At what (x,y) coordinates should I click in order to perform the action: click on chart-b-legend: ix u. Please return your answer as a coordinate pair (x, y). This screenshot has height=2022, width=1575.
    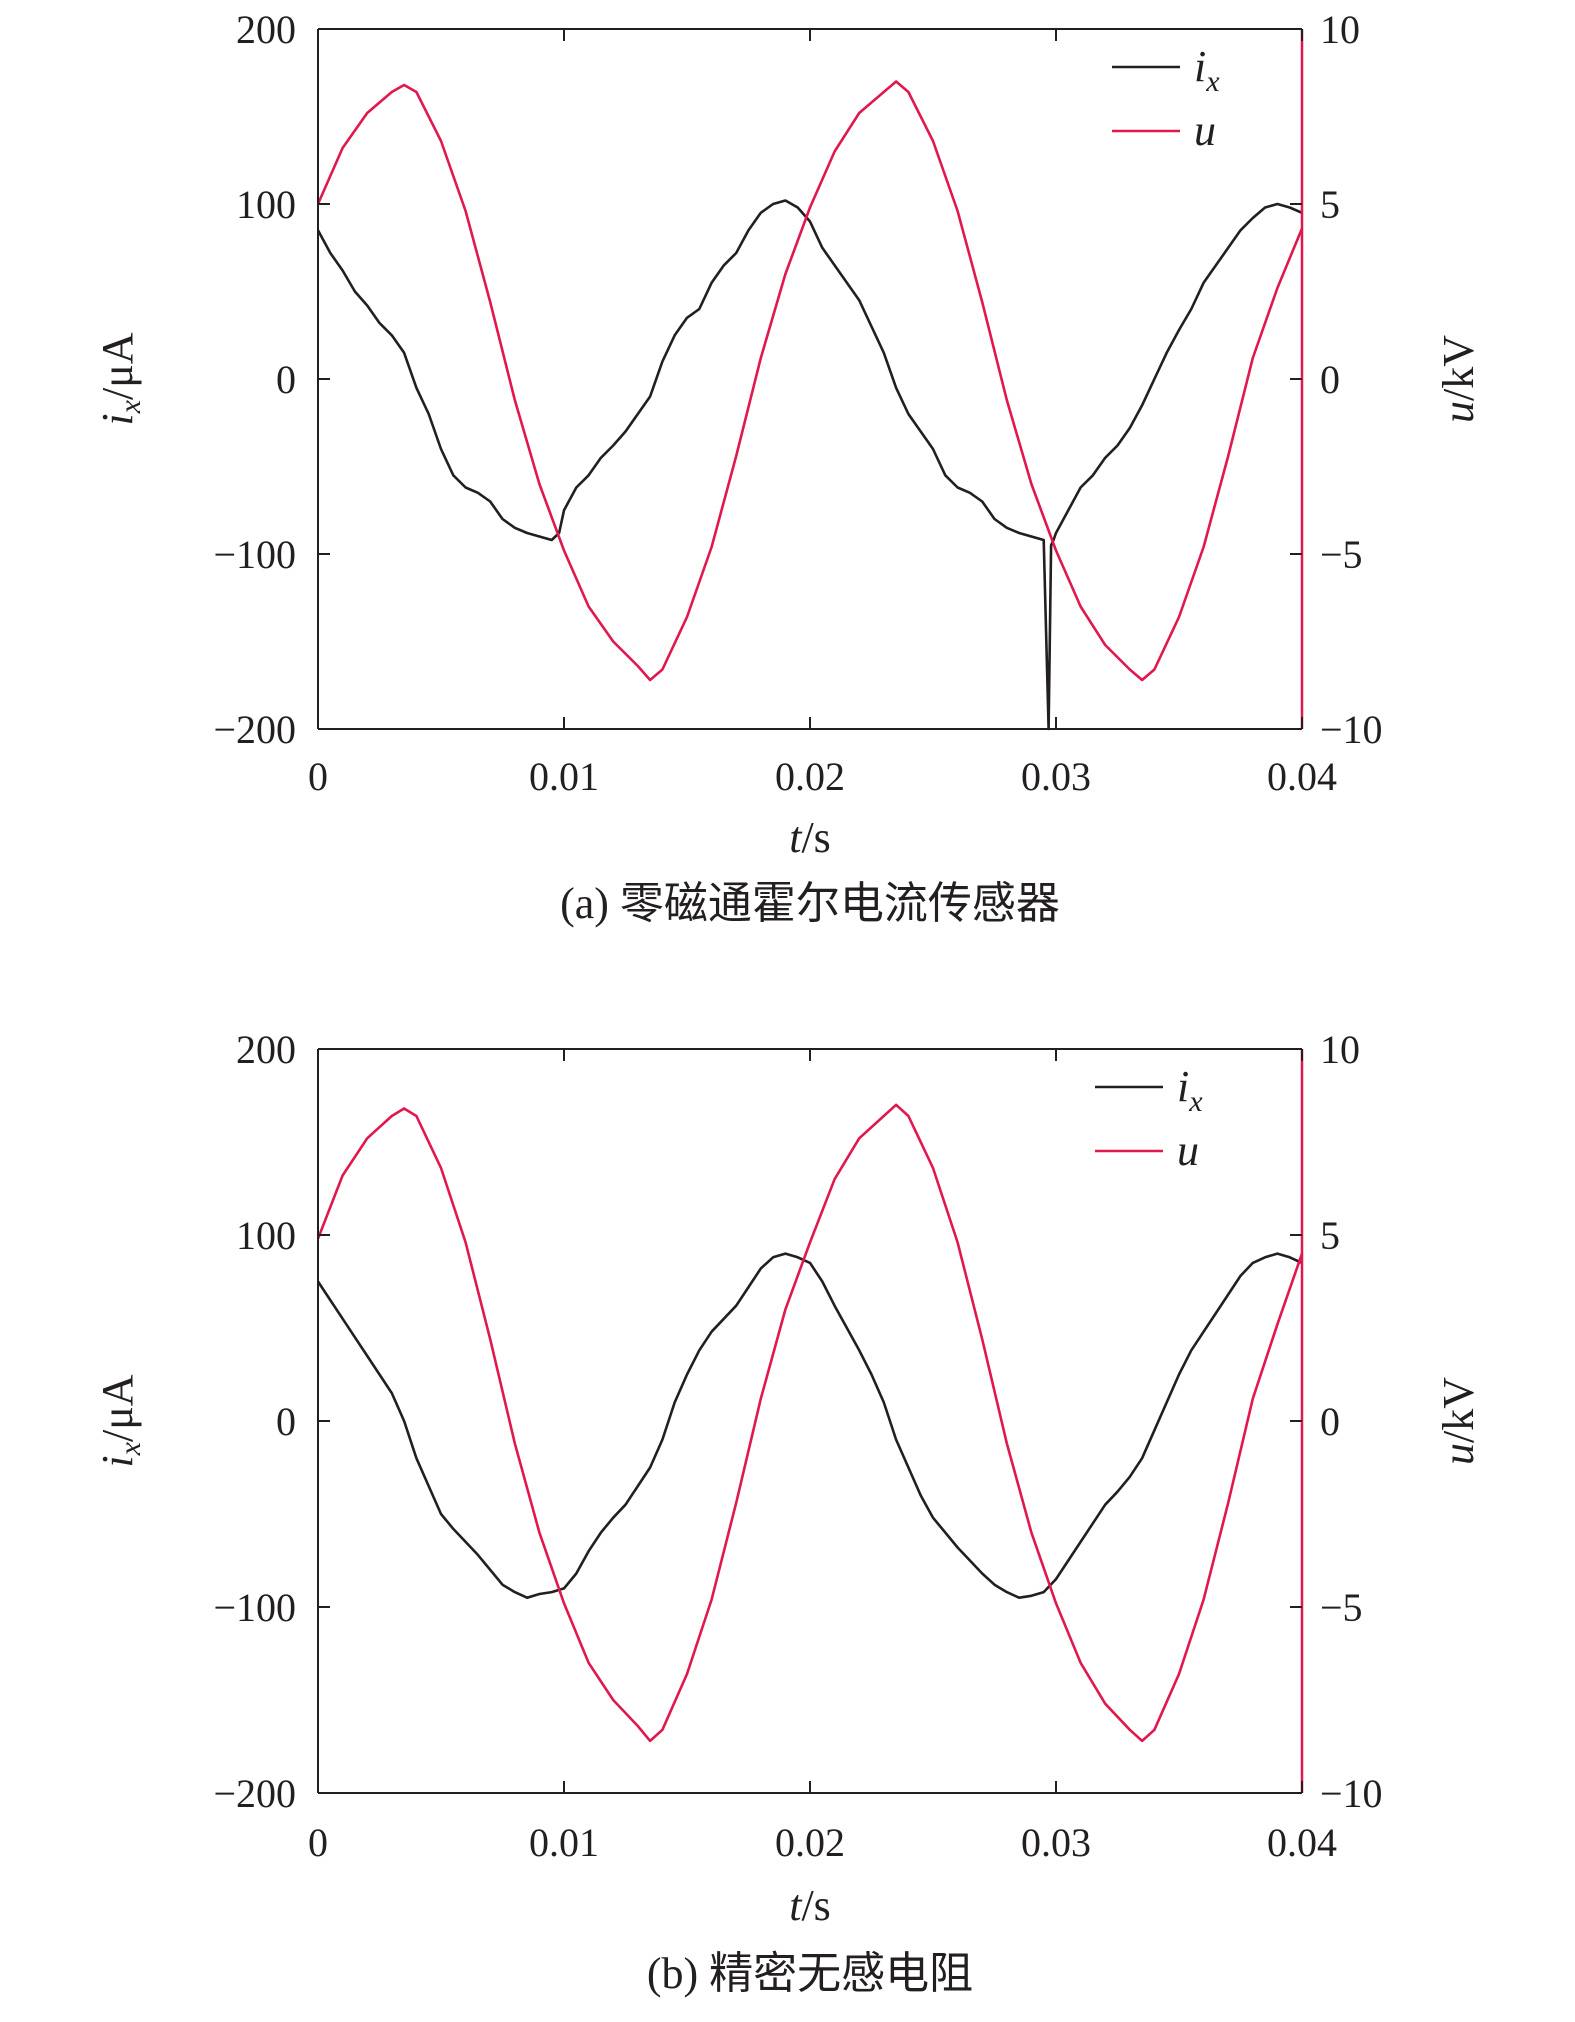
    Looking at the image, I should click on (1149, 1118).